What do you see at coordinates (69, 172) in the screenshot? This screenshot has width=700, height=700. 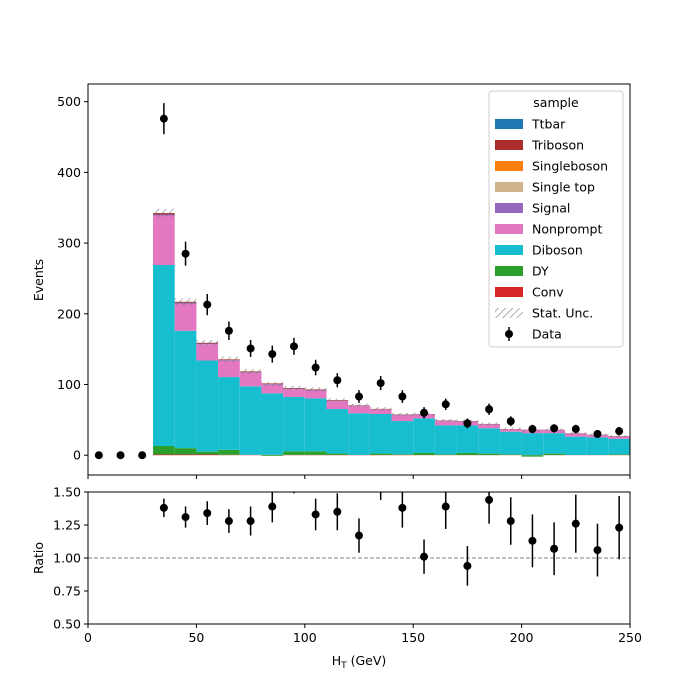 I see `main-y-tick-label: 400` at bounding box center [69, 172].